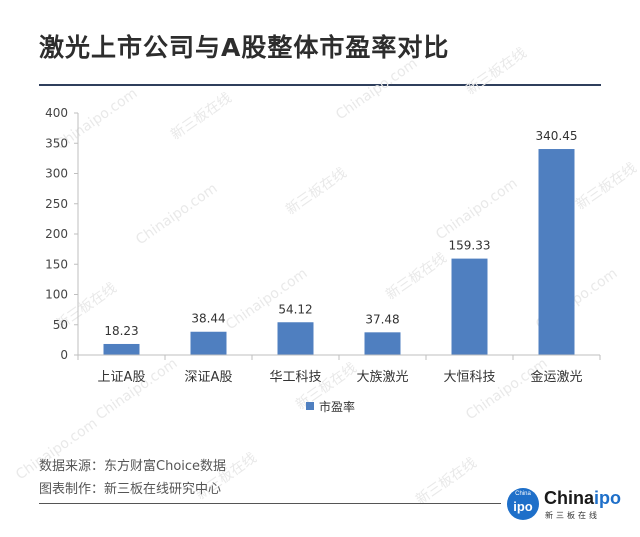  What do you see at coordinates (608, 498) in the screenshot?
I see `logo-name-accent: ipo` at bounding box center [608, 498].